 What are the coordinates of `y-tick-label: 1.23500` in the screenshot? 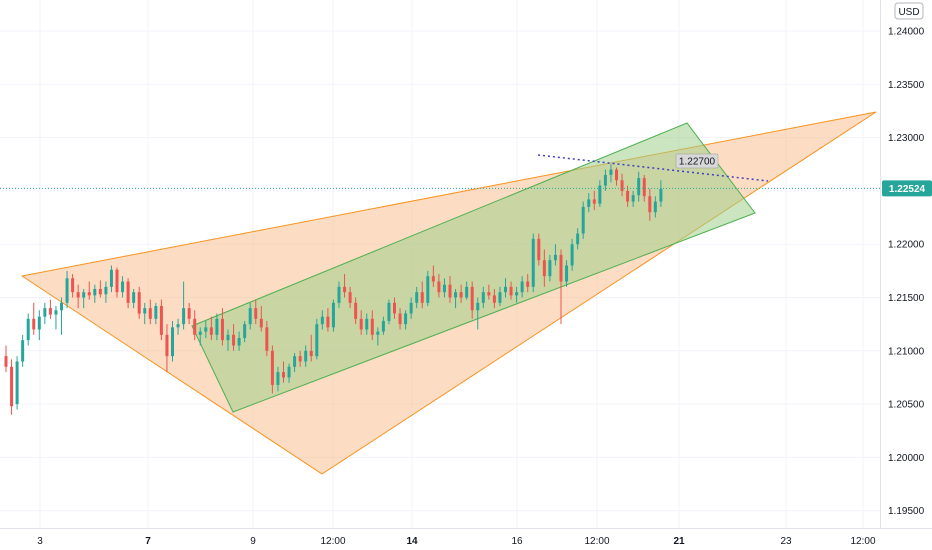 It's located at (906, 85).